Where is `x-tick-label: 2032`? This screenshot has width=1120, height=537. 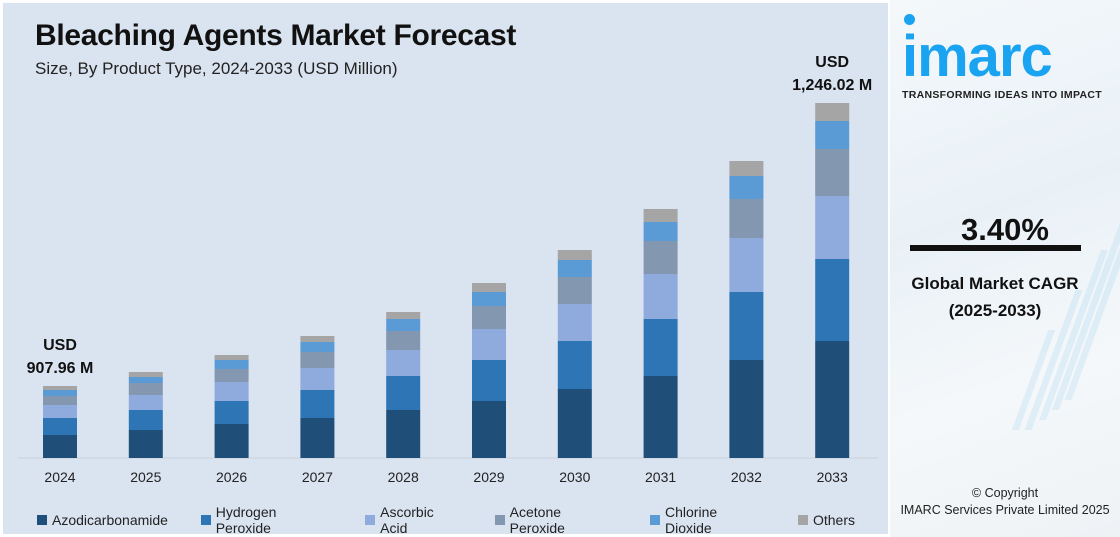 x-tick-label: 2032 is located at coordinates (746, 477).